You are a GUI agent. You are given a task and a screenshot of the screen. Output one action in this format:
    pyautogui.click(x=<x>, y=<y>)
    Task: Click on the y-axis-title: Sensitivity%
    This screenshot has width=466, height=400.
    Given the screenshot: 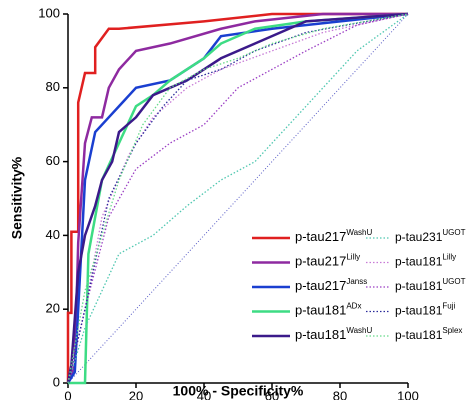 What is the action you would take?
    pyautogui.click(x=17, y=197)
    